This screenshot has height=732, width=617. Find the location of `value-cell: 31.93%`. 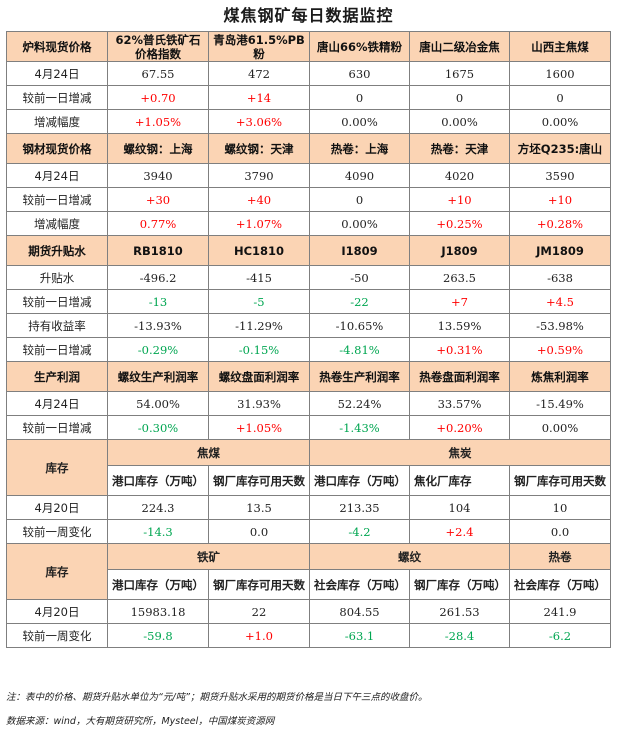

value-cell: 31.93% is located at coordinates (259, 403).